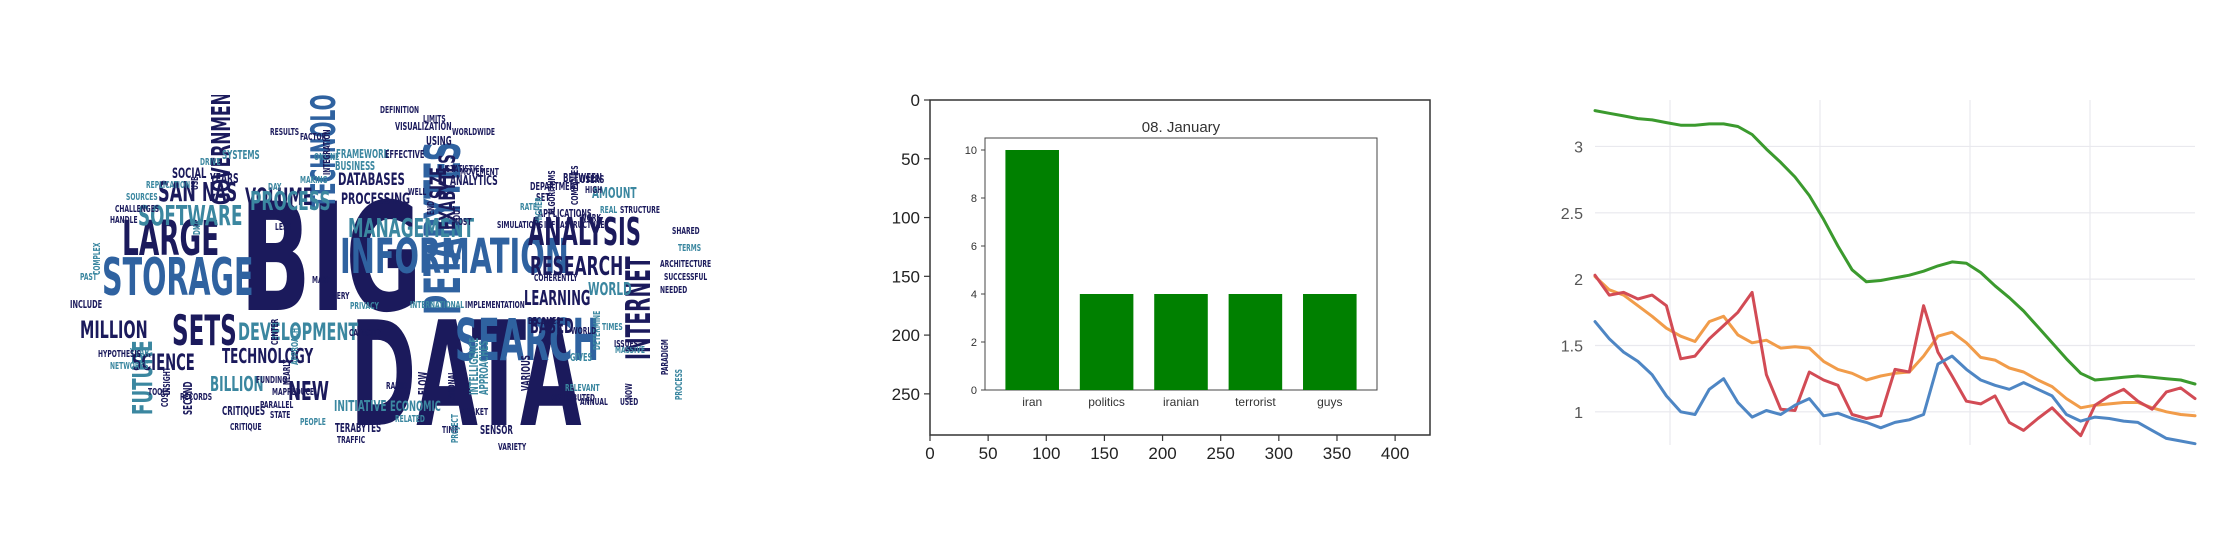 This screenshot has height=542, width=2236. Describe the element at coordinates (196, 396) in the screenshot. I see `cloud-word: RECORDS` at that location.